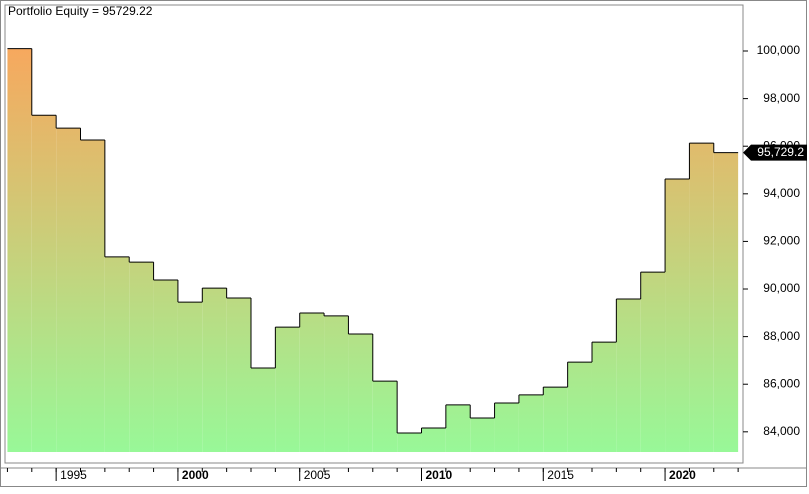  I want to click on x-tick-label: 2010, so click(438, 475).